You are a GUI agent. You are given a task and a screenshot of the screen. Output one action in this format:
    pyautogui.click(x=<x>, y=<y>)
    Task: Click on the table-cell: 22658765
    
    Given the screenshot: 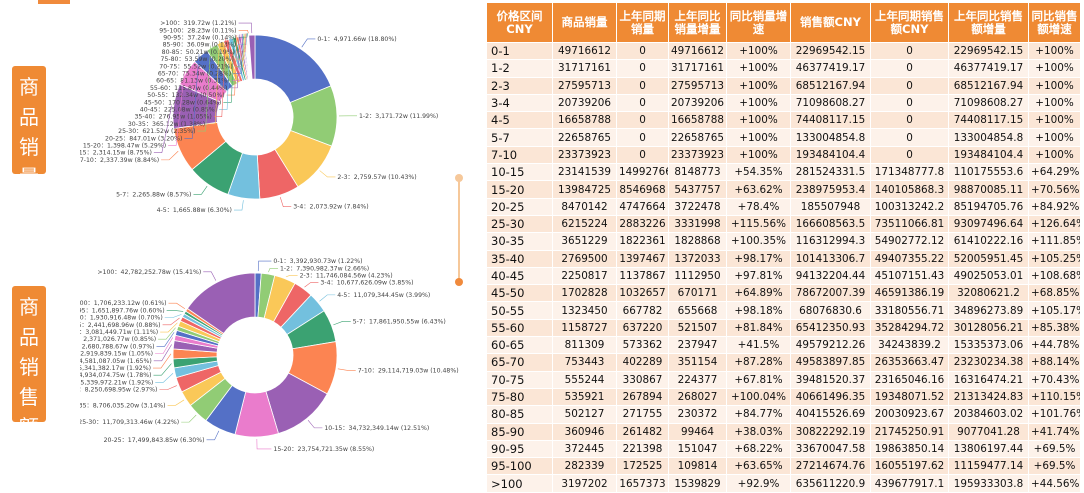 What is the action you would take?
    pyautogui.click(x=585, y=137)
    